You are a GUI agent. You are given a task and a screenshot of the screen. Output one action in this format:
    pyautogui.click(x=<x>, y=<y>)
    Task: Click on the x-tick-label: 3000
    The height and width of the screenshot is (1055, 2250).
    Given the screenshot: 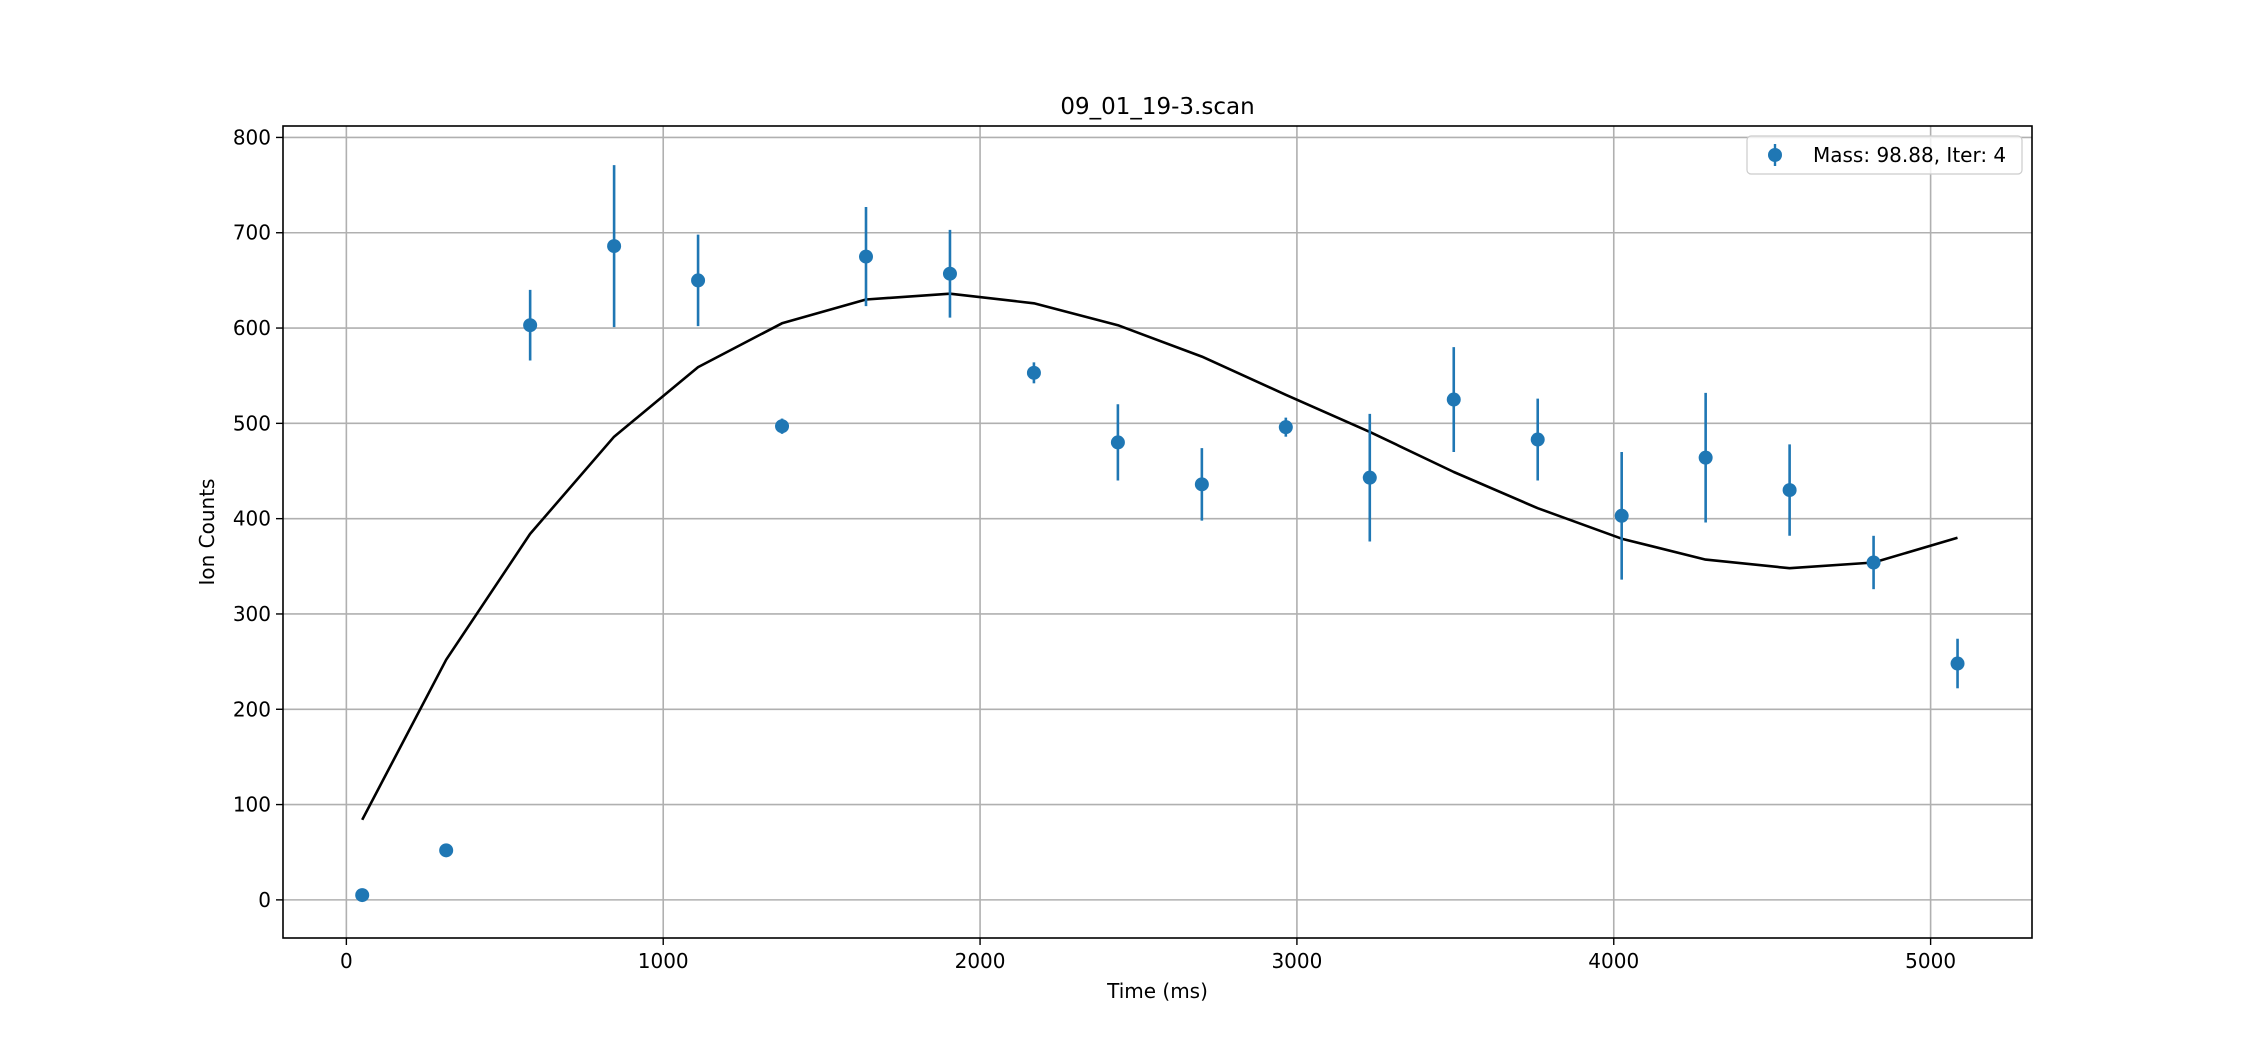 What is the action you would take?
    pyautogui.click(x=1296, y=961)
    